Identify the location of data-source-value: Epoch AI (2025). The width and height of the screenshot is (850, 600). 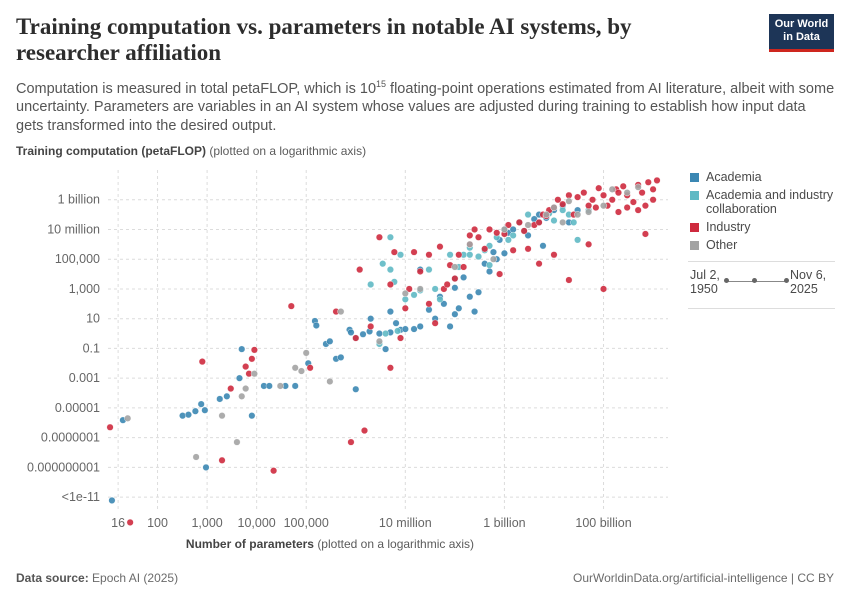
(135, 578).